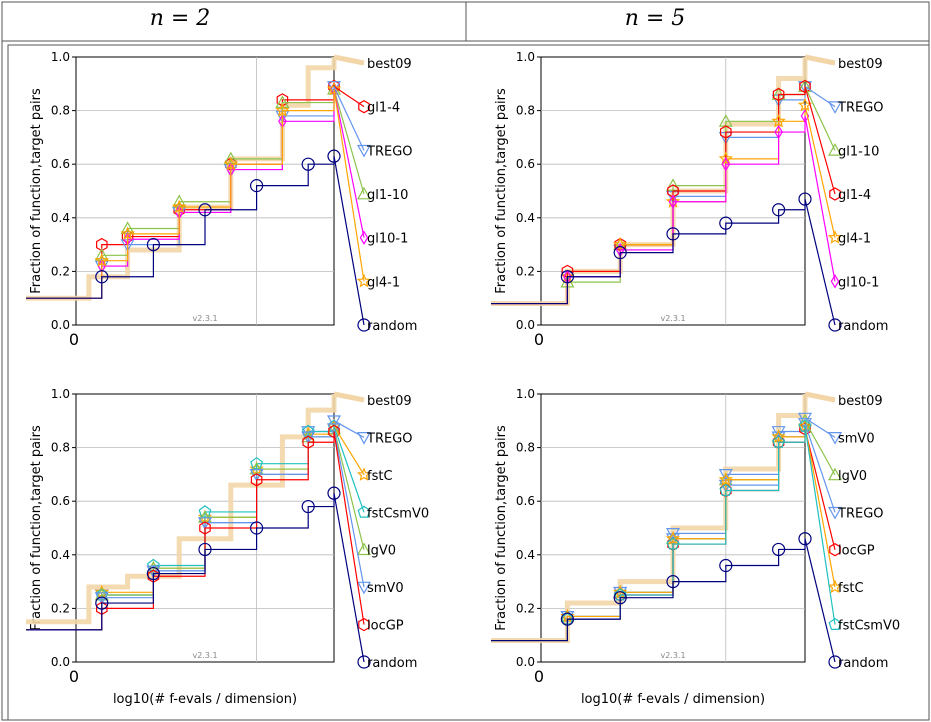 The height and width of the screenshot is (722, 931). What do you see at coordinates (364, 511) in the screenshot?
I see `legend-marker-fstCsmV0` at bounding box center [364, 511].